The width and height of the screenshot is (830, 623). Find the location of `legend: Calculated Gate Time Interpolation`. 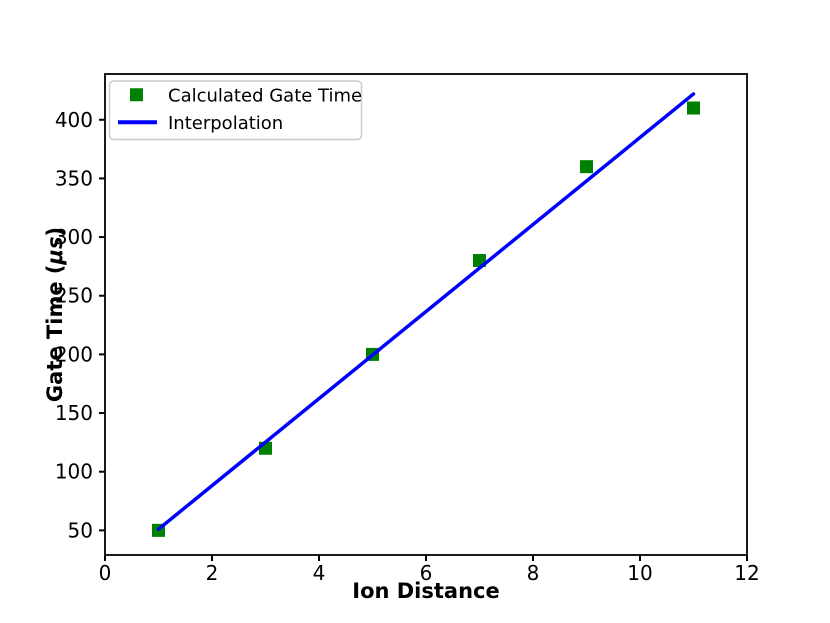

legend: Calculated Gate Time Interpolation is located at coordinates (235, 110).